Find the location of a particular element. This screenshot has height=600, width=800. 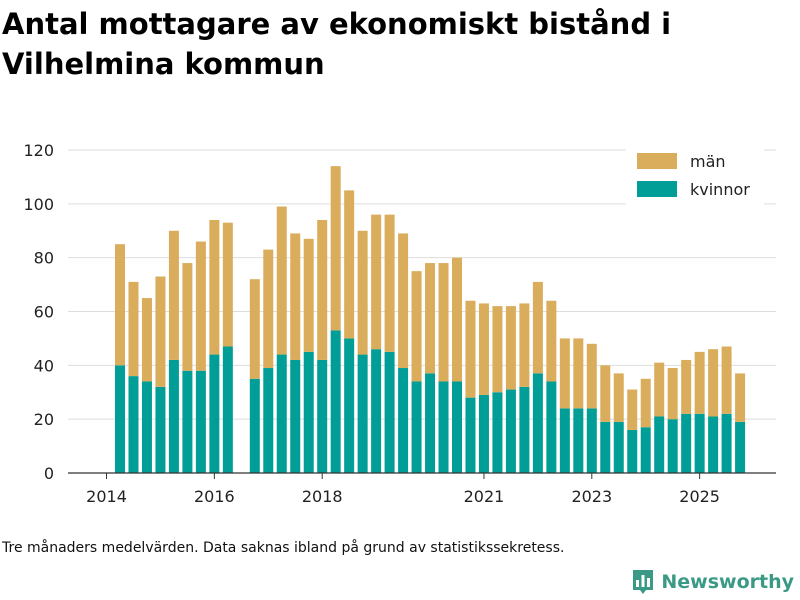

x-tick-label: 2023 is located at coordinates (591, 496).